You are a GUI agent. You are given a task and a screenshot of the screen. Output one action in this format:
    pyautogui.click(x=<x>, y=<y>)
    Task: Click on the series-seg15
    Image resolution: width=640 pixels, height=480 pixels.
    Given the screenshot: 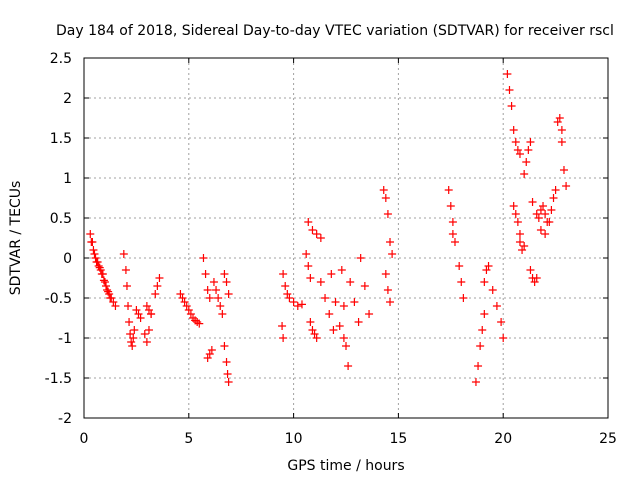 What is the action you would take?
    pyautogui.click(x=283, y=332)
    